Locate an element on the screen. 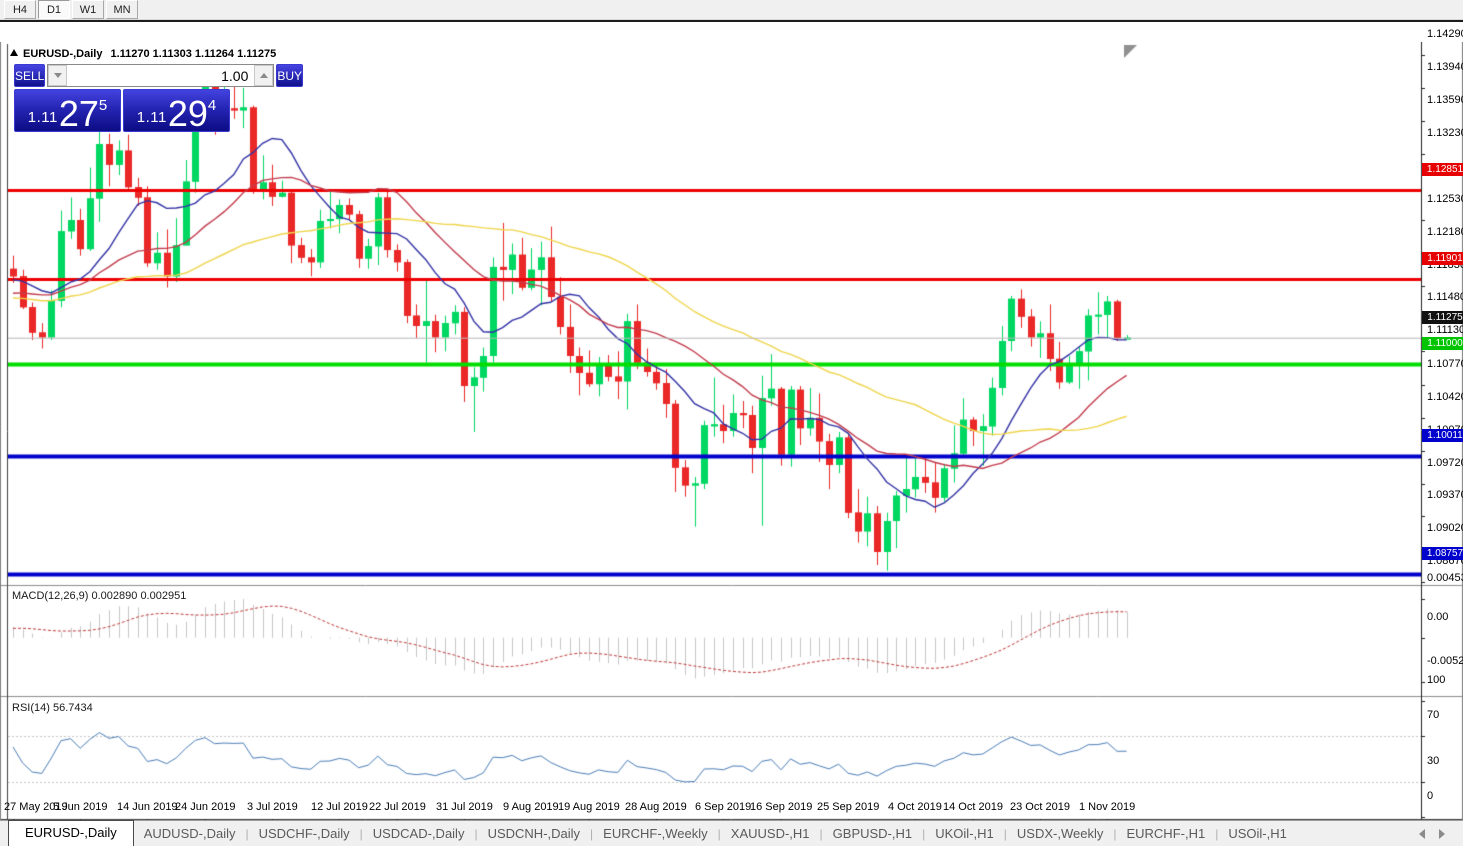 Image resolution: width=1463 pixels, height=846 pixels. tab-scroll-left-icon is located at coordinates (1422, 834).